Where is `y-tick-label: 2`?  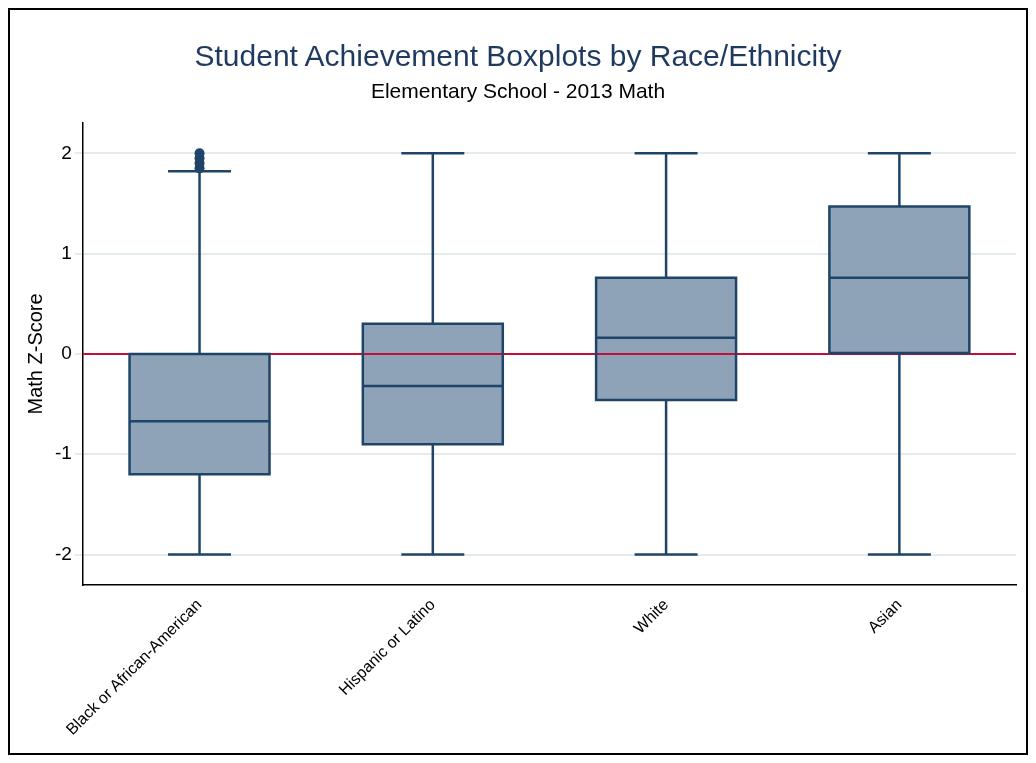 y-tick-label: 2 is located at coordinates (66, 152).